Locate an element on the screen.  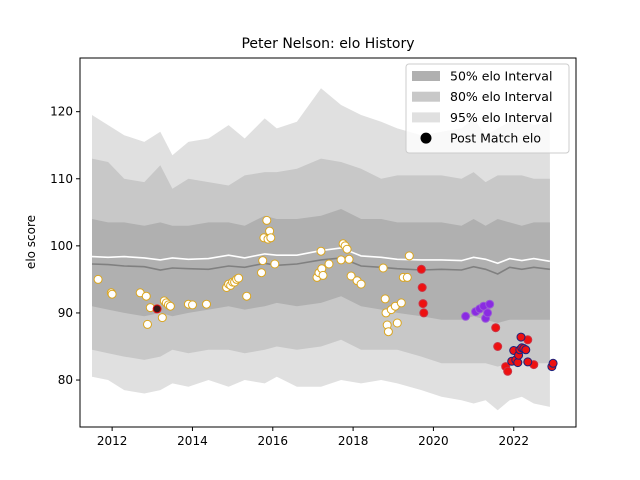
y-axis-label: elo score is located at coordinates (31, 242).